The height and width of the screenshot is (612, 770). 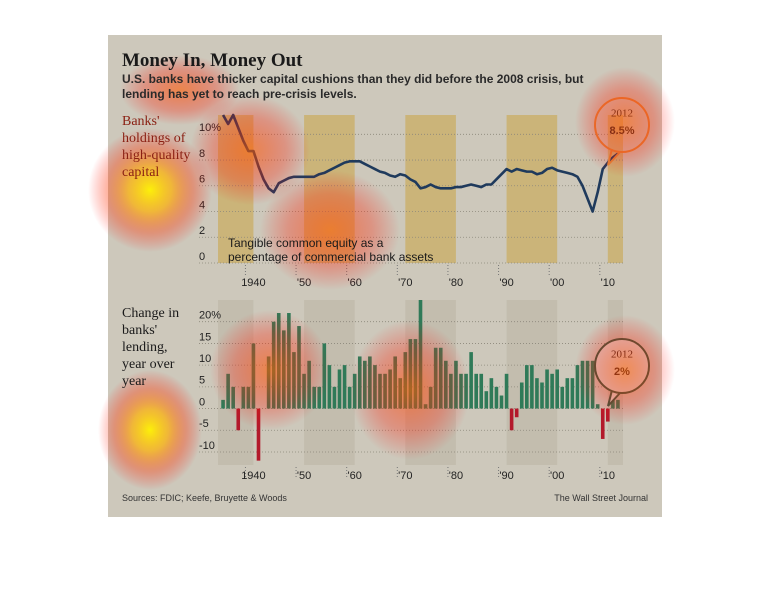 What do you see at coordinates (210, 316) in the screenshot?
I see `y-tick-label: 20%` at bounding box center [210, 316].